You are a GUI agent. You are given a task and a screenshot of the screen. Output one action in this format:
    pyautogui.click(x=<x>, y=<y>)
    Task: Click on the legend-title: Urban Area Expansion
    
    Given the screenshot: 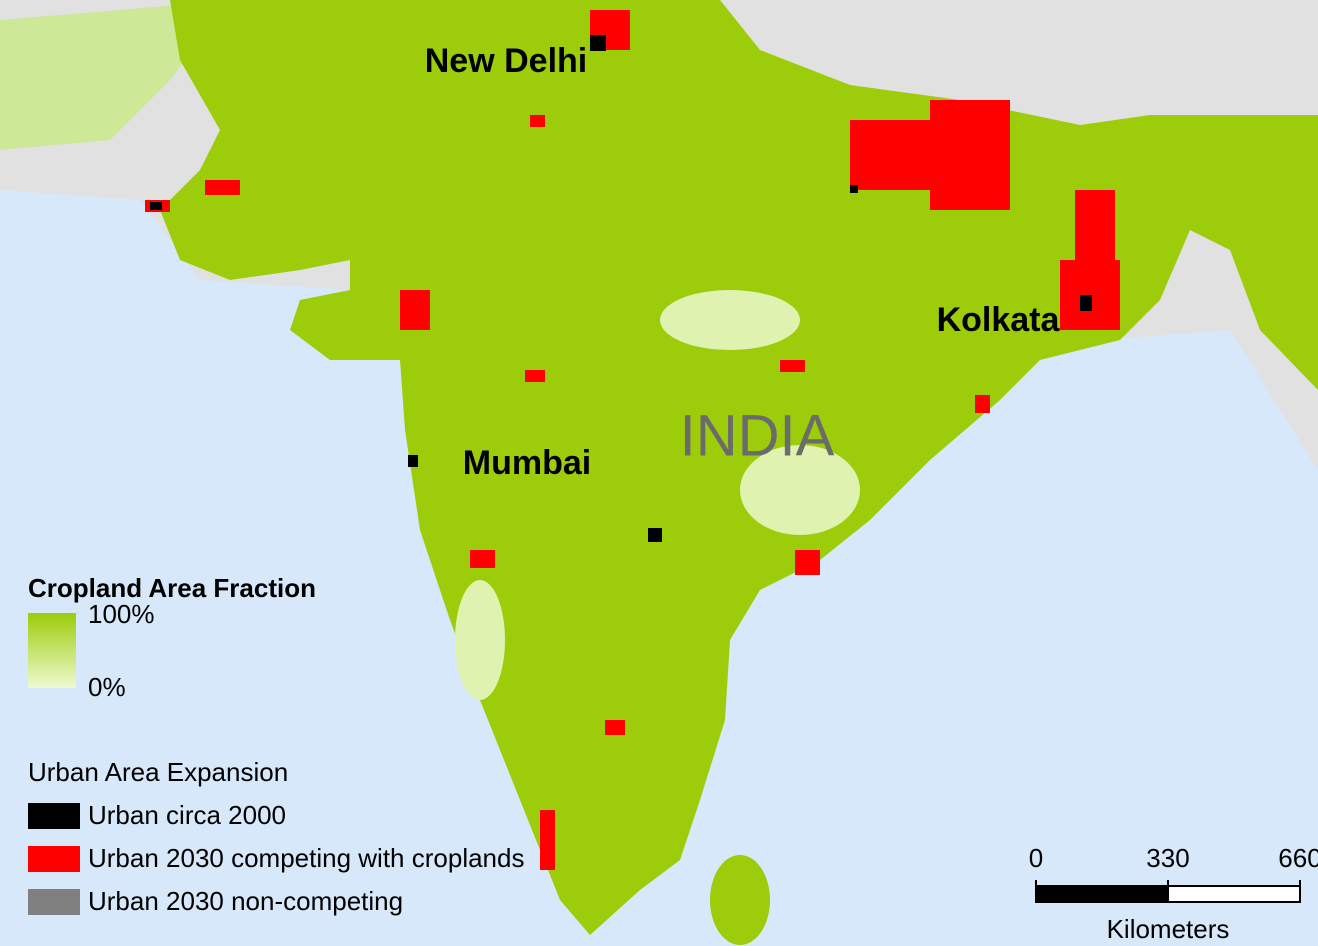 What is the action you would take?
    pyautogui.click(x=158, y=772)
    